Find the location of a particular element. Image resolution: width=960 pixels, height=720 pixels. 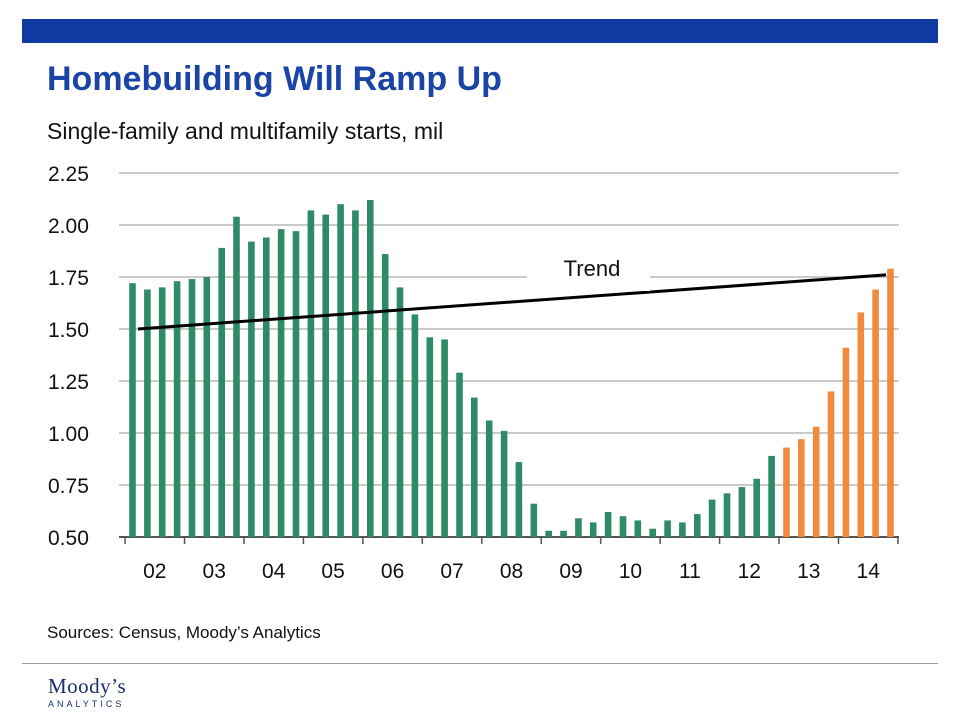

x-tick-label: 06 is located at coordinates (392, 571).